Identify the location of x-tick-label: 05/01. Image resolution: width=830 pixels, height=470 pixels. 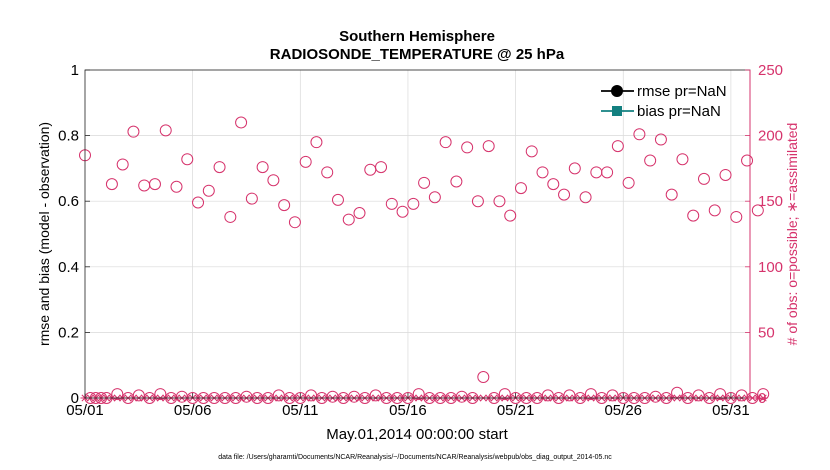
(85, 410).